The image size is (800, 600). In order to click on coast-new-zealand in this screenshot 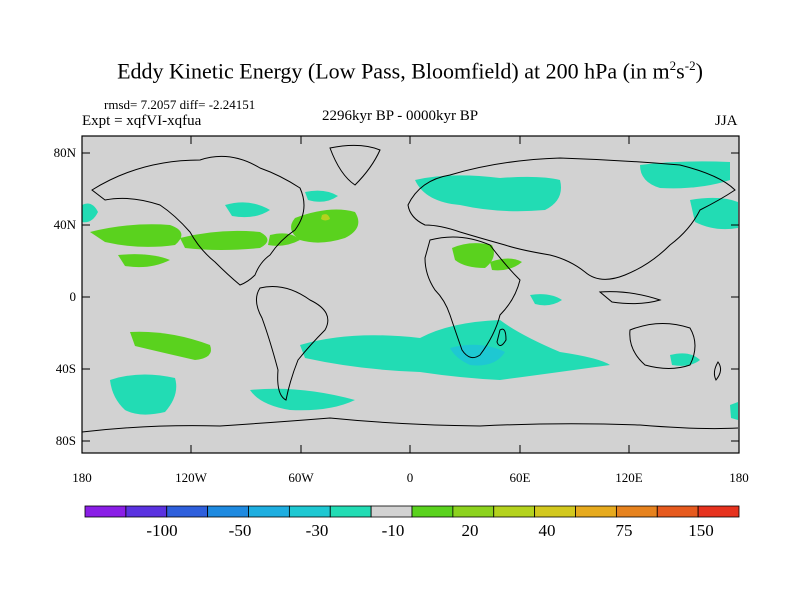, I will do `click(717, 371)`.